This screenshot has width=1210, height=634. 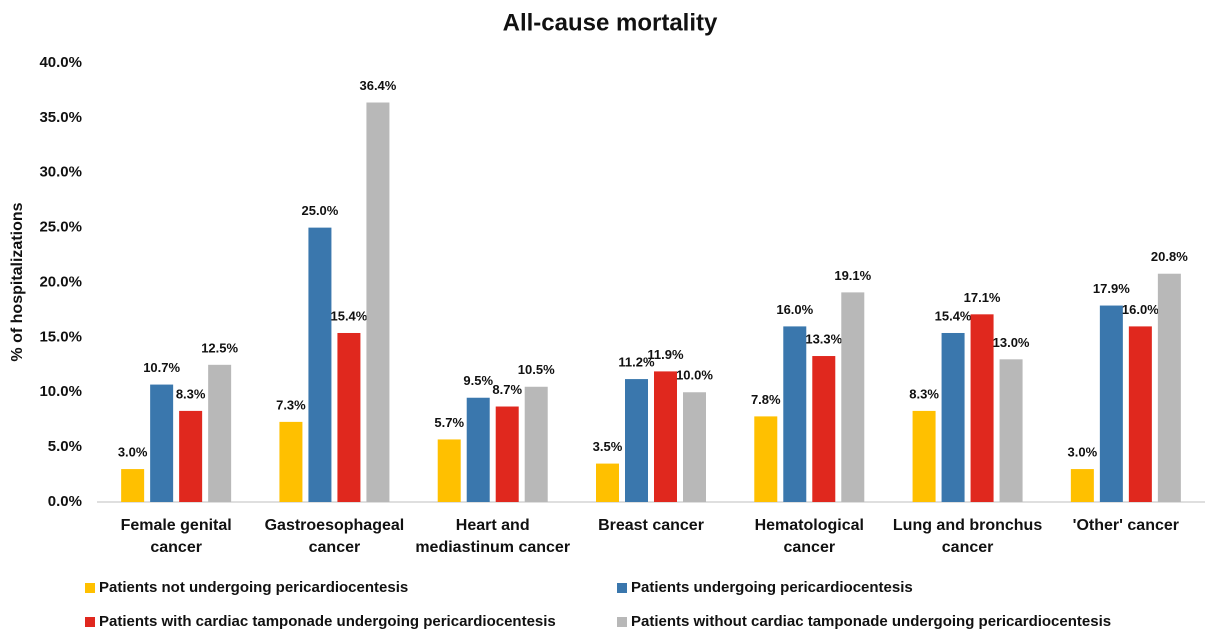 What do you see at coordinates (694, 375) in the screenshot?
I see `value-label: 10.0%` at bounding box center [694, 375].